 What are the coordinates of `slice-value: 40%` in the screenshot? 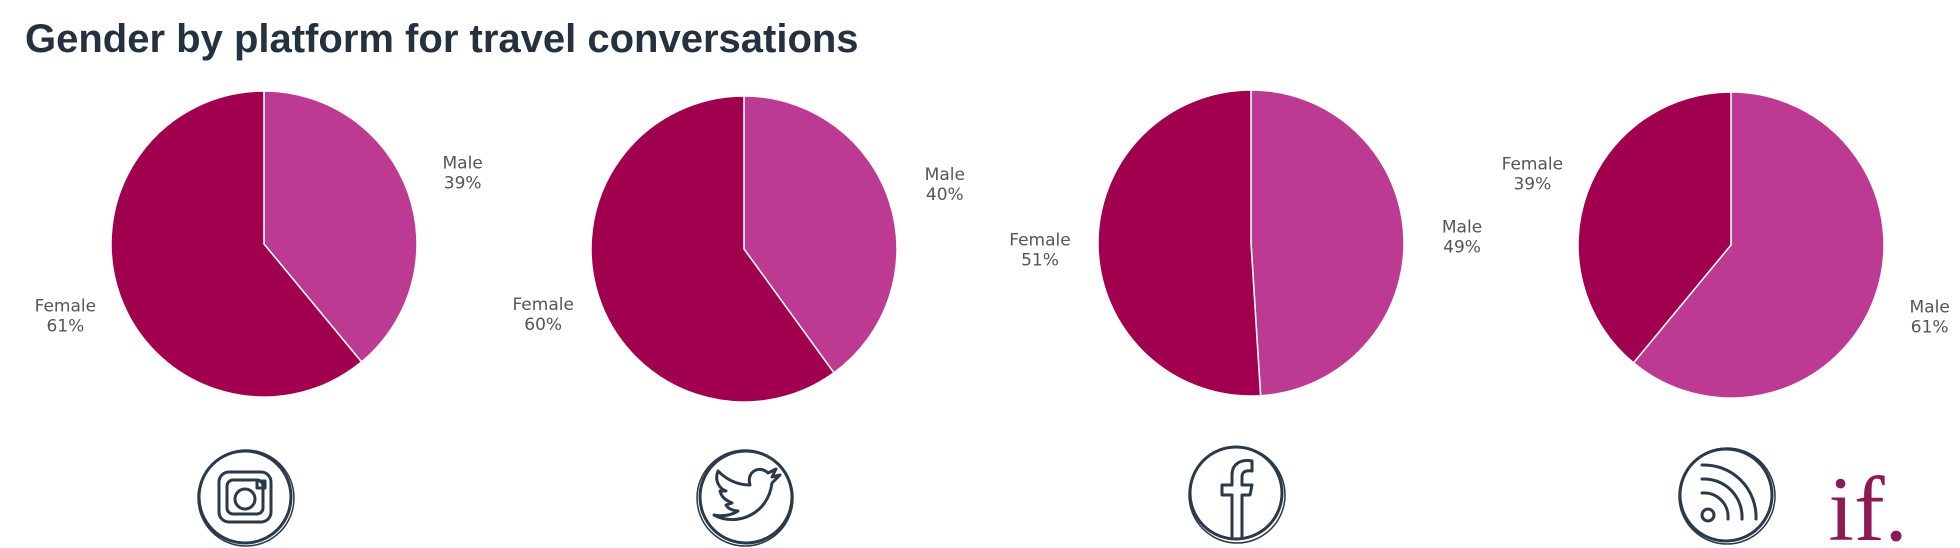 It's located at (945, 195).